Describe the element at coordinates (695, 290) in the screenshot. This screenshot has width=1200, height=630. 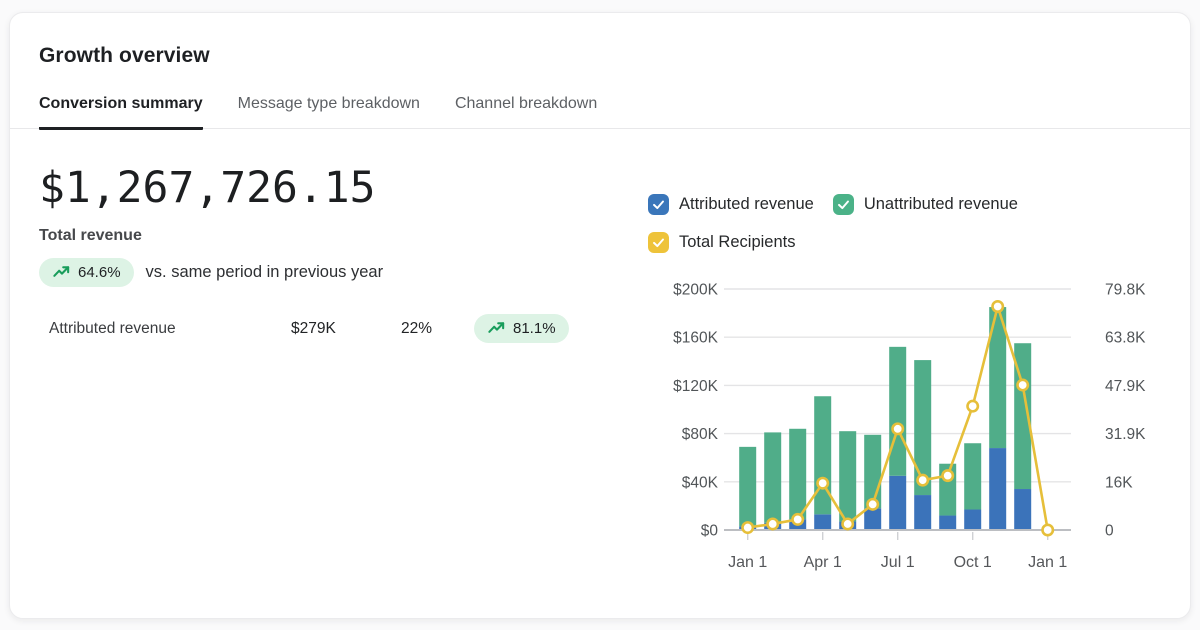
I see `svg-text: $200K` at that location.